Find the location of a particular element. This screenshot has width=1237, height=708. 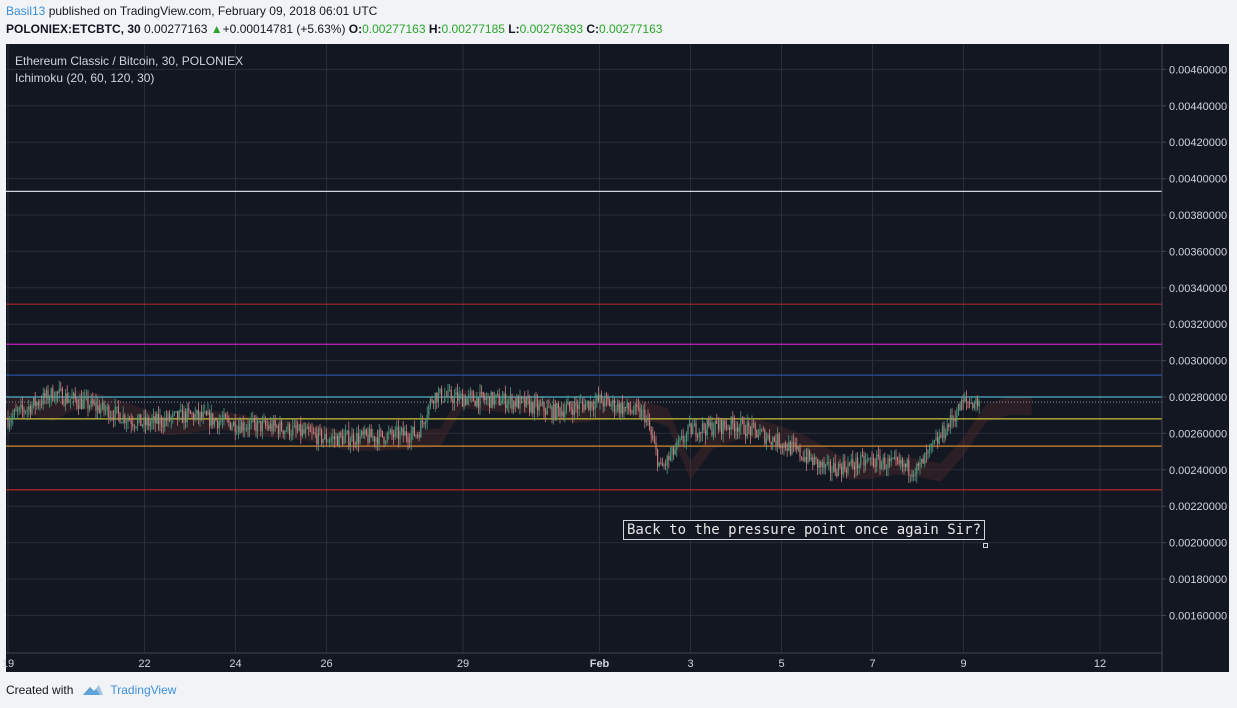

y-tick-label: 0.00440000 is located at coordinates (1198, 107).